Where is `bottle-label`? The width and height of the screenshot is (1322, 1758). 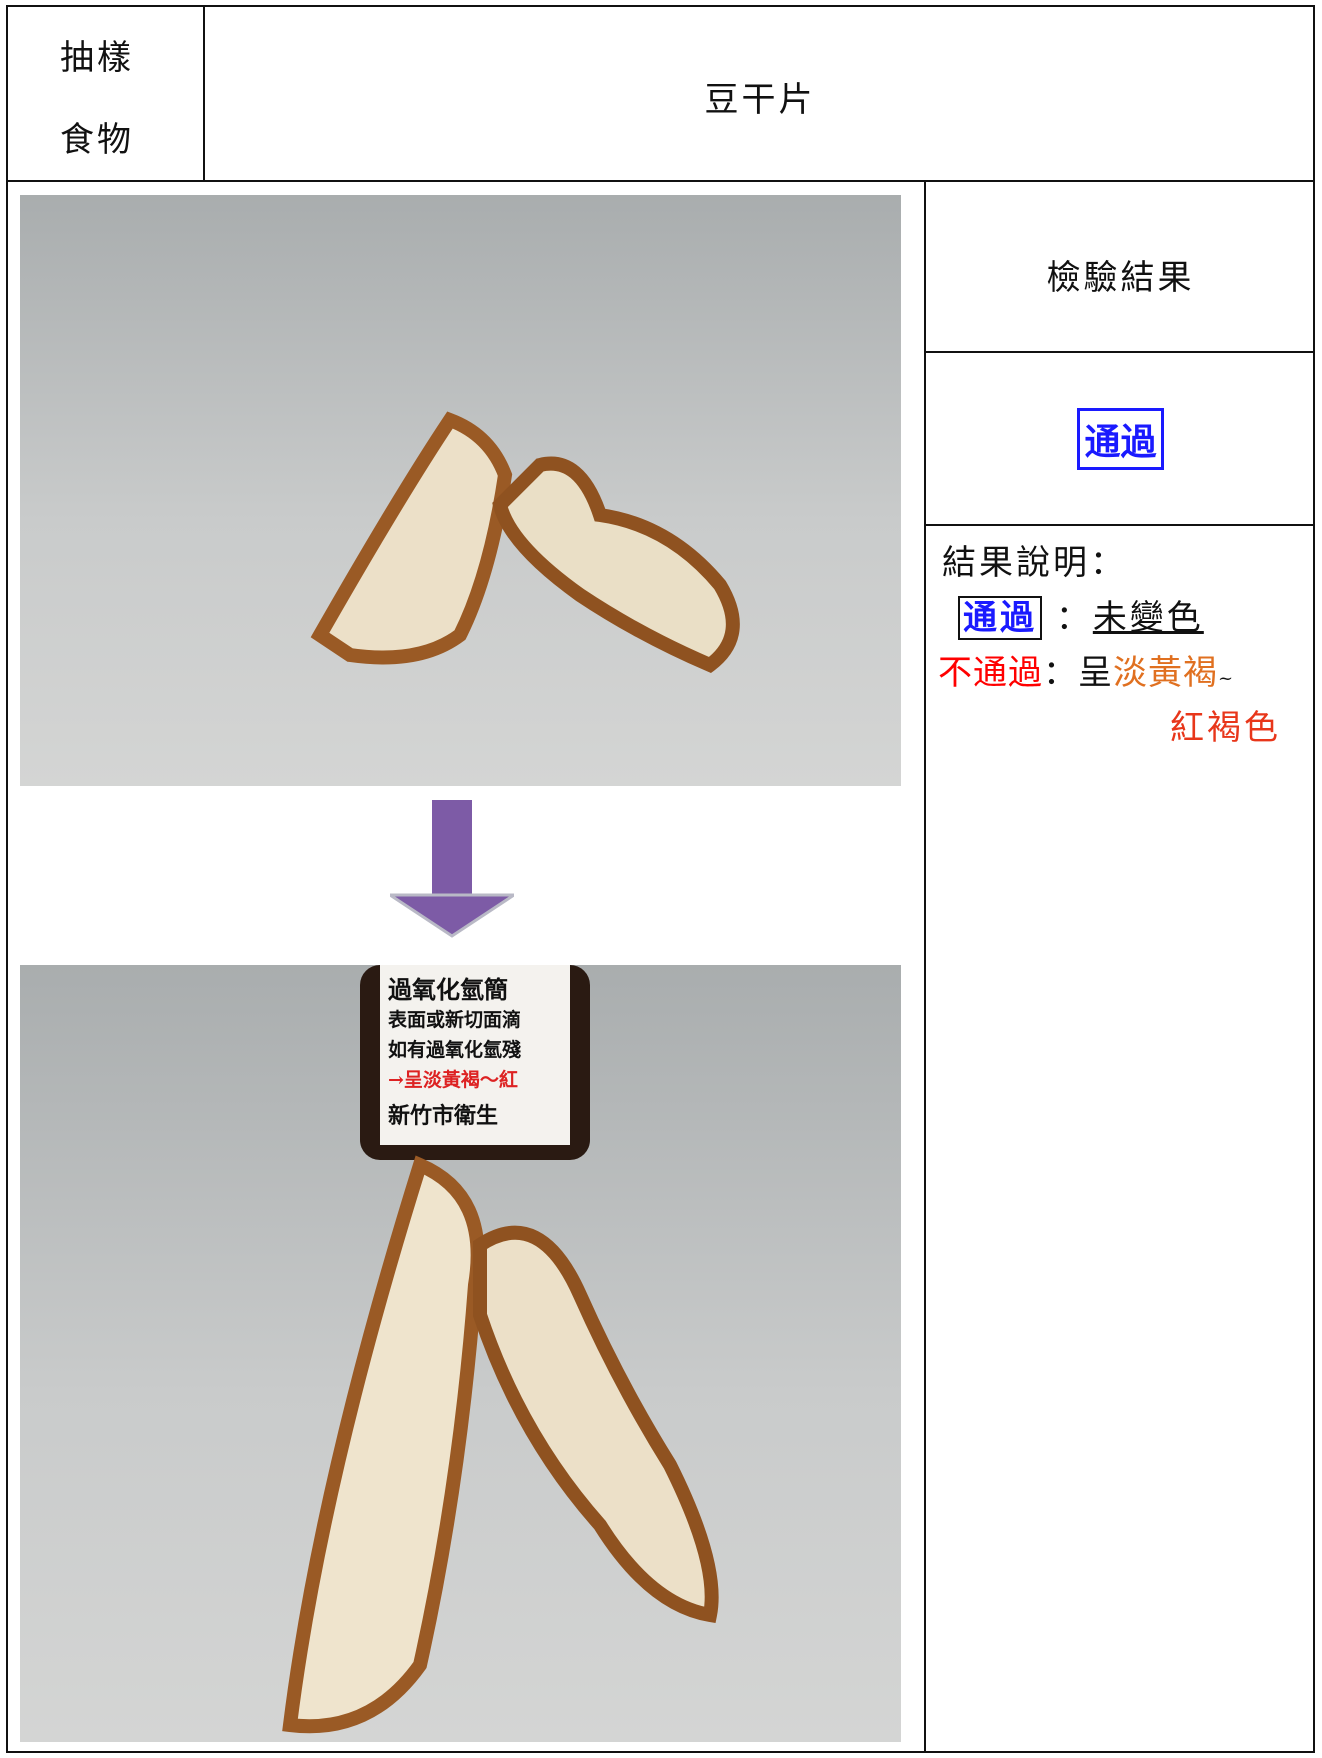
bottle-label is located at coordinates (475, 1055).